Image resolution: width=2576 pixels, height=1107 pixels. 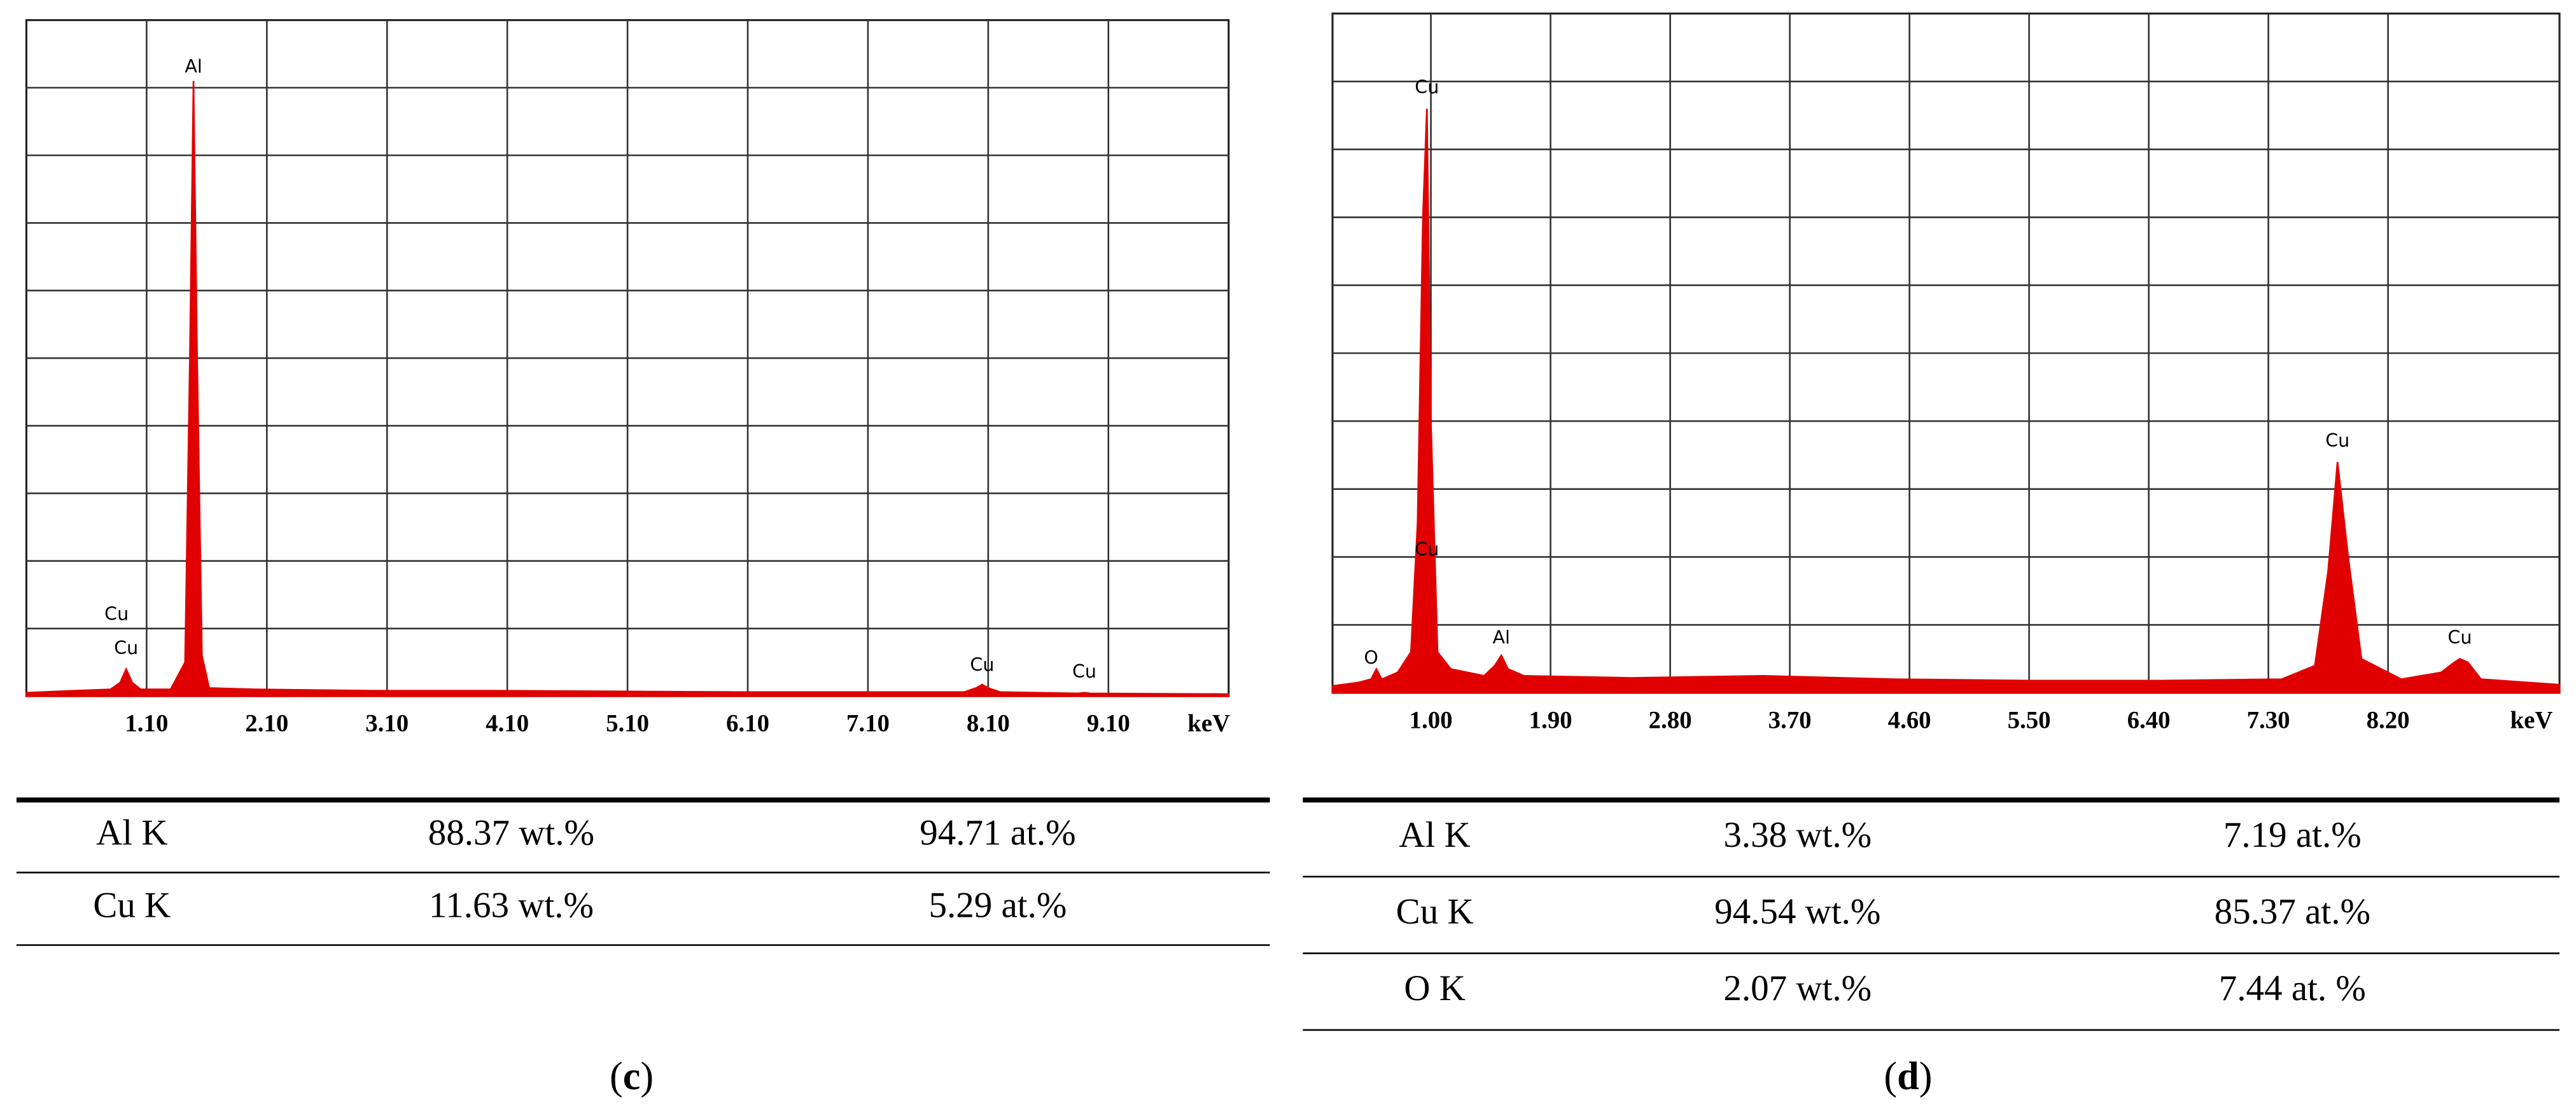 What do you see at coordinates (1550, 720) in the screenshot?
I see `x-tick-label: 1.90` at bounding box center [1550, 720].